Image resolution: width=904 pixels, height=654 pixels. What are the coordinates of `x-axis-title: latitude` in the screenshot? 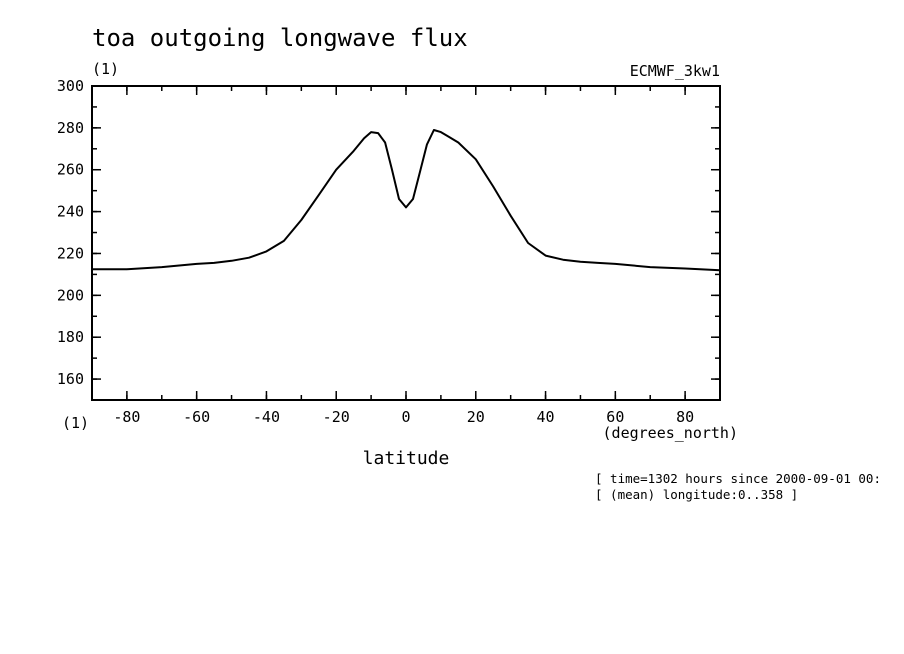 It's located at (406, 458).